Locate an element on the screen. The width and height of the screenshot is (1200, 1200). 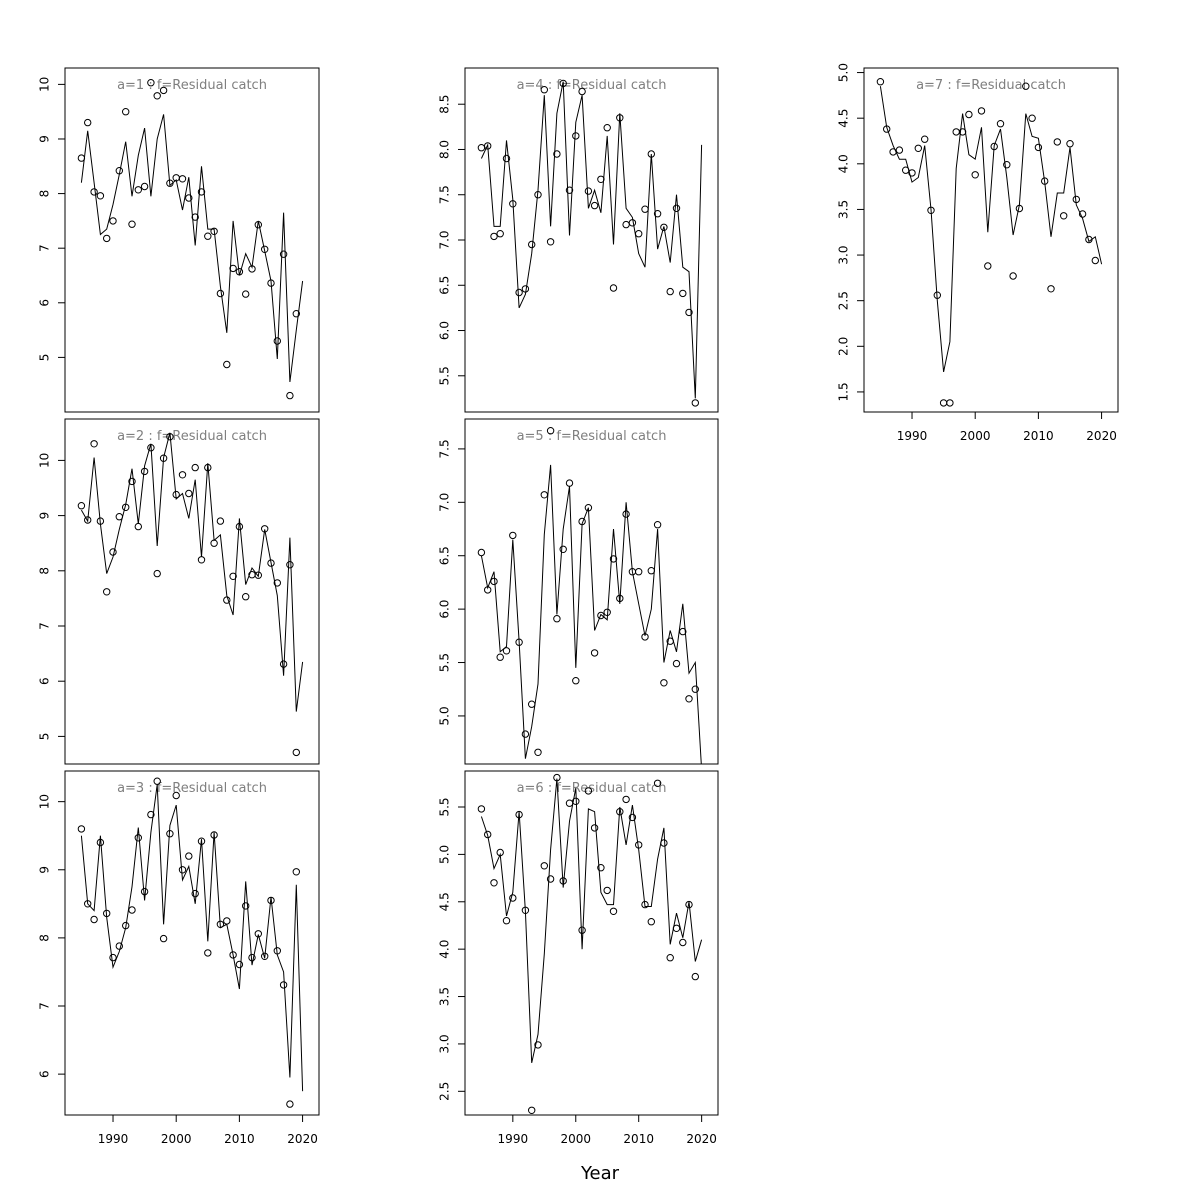
y-tick-label: 2.5 is located at coordinates (844, 300).